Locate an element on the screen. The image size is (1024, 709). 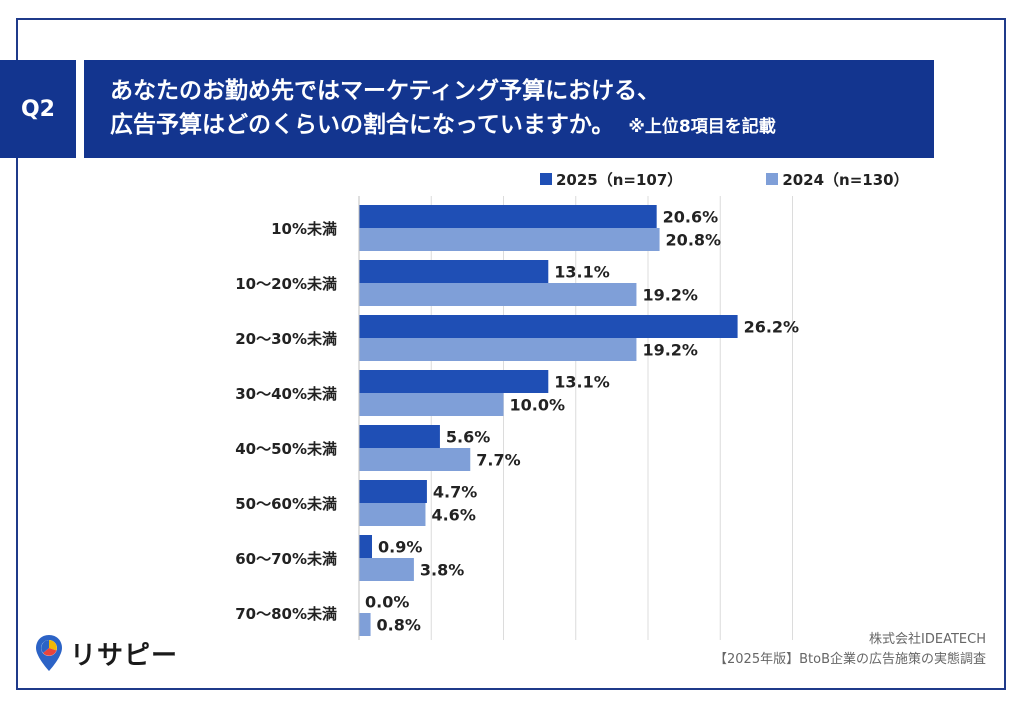
category-label: 40〜50%未満 is located at coordinates (286, 449).